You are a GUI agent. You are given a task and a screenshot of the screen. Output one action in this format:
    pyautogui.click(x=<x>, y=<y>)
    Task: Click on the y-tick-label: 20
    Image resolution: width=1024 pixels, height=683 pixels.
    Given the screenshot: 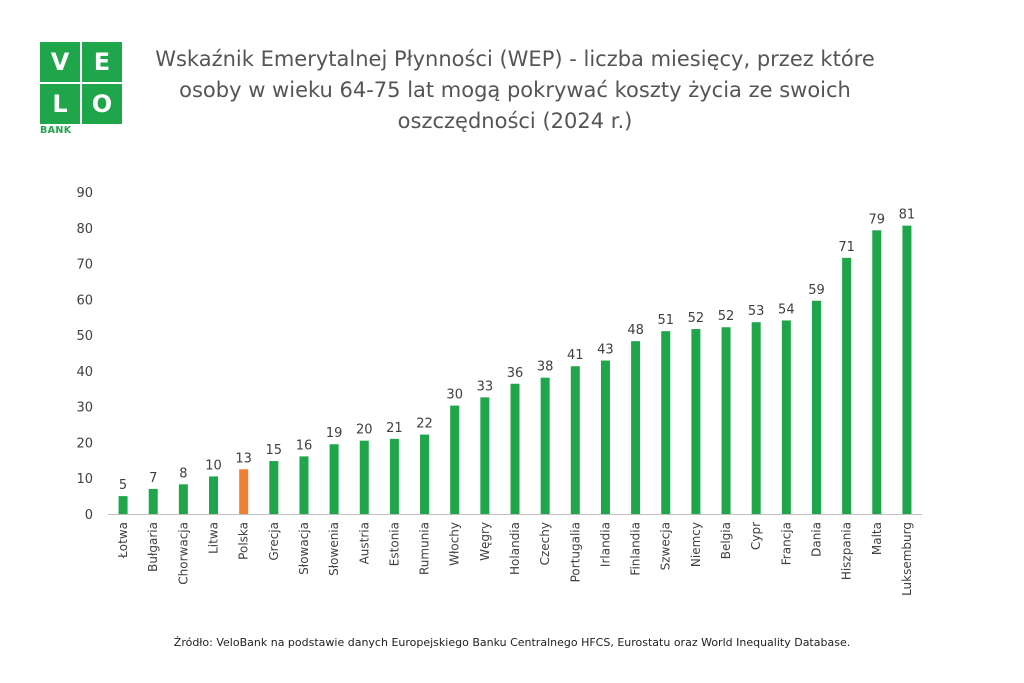 What is the action you would take?
    pyautogui.click(x=84, y=443)
    